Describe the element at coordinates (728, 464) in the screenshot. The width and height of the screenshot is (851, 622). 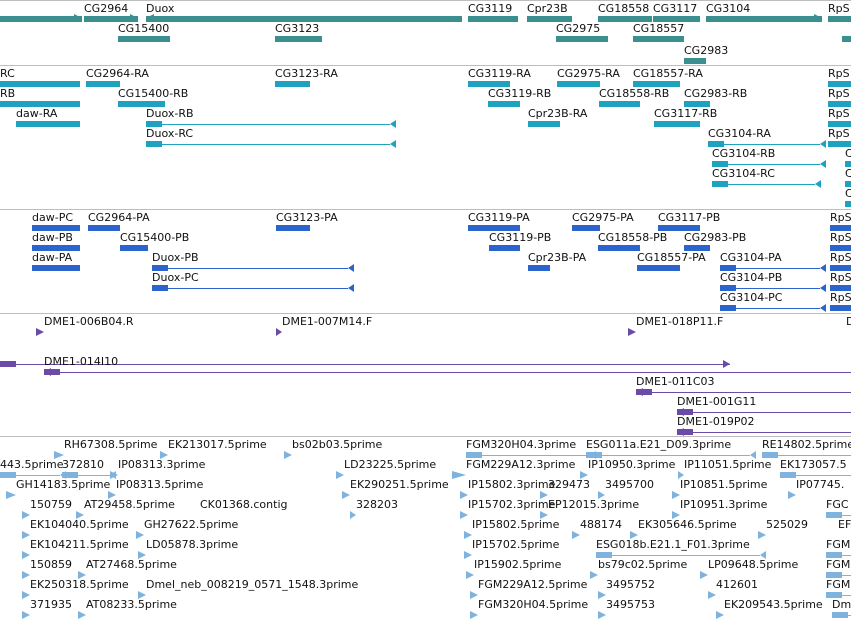
I see `feature-label: IP11051.5prime` at that location.